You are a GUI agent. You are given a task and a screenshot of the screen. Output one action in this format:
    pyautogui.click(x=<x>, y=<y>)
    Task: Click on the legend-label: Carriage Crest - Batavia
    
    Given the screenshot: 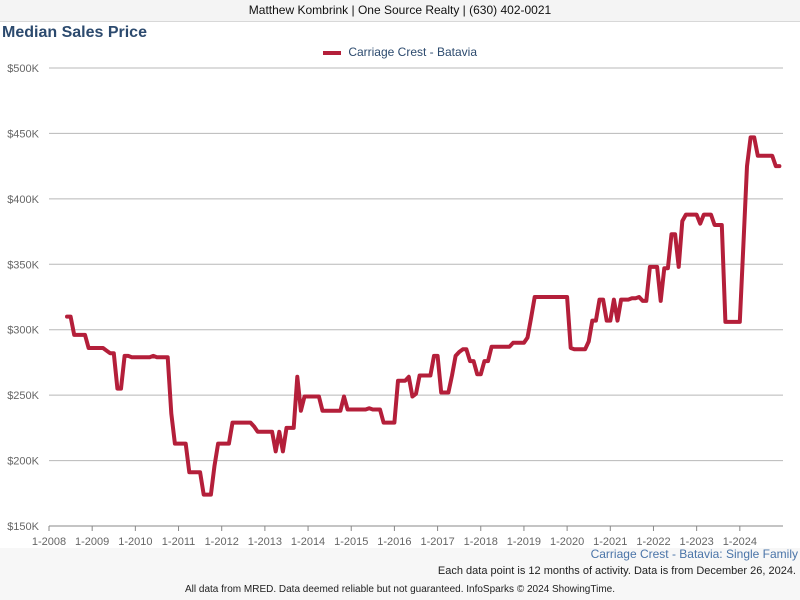 What is the action you would take?
    pyautogui.click(x=413, y=52)
    